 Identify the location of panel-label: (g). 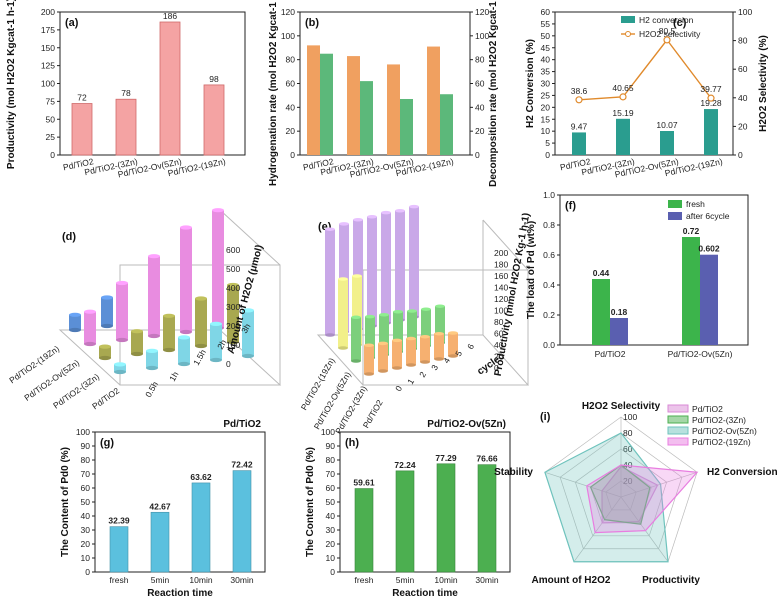
(107, 443).